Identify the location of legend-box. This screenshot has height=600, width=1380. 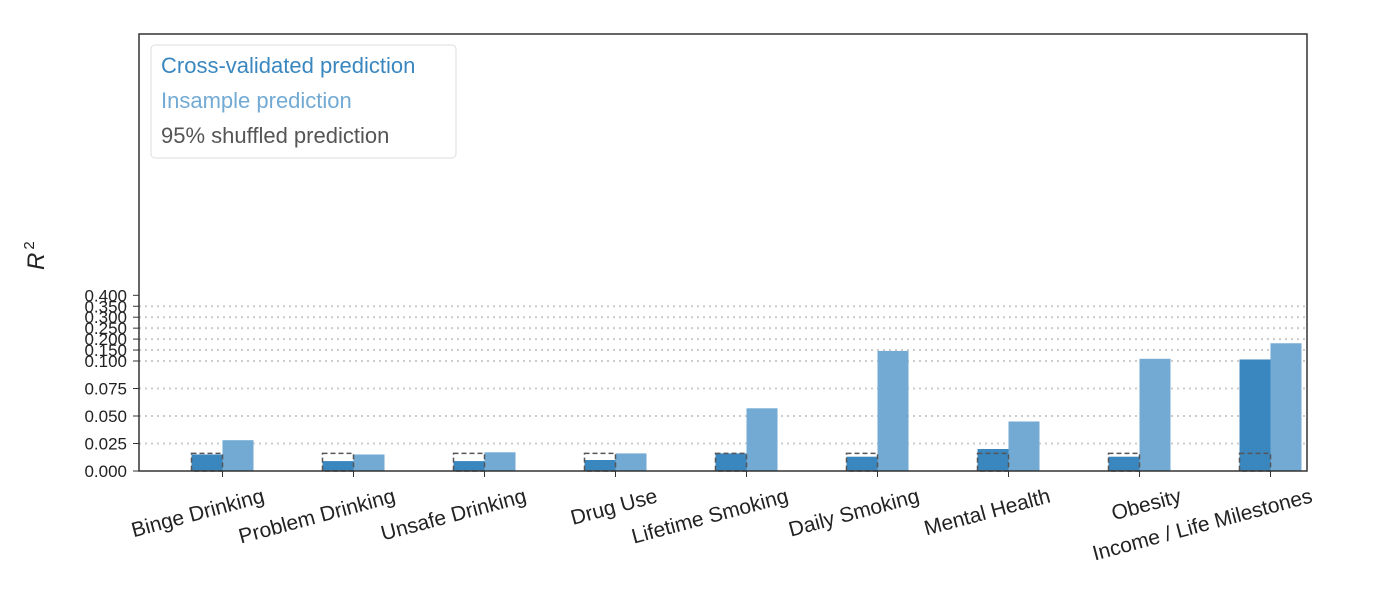
(303, 101).